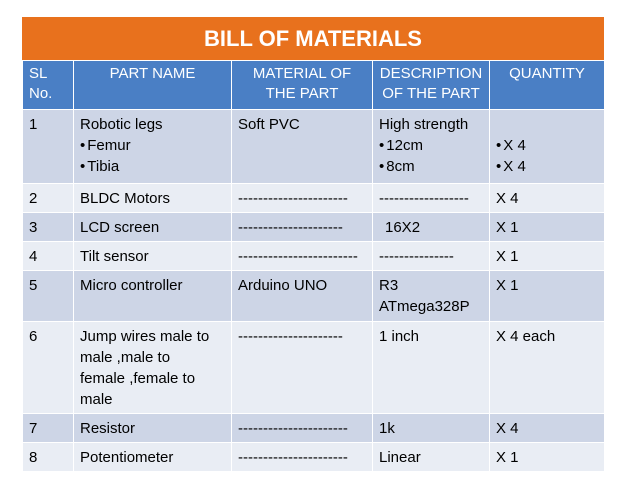 This screenshot has width=627, height=483. I want to click on cell-material: ------------------------, so click(302, 256).